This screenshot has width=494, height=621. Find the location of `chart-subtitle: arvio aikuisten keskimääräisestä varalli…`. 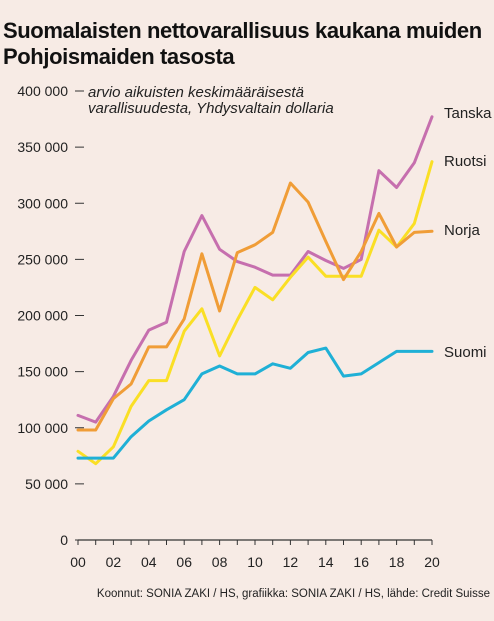

chart-subtitle: arvio aikuisten keskimääräisestä varalli… is located at coordinates (211, 100).